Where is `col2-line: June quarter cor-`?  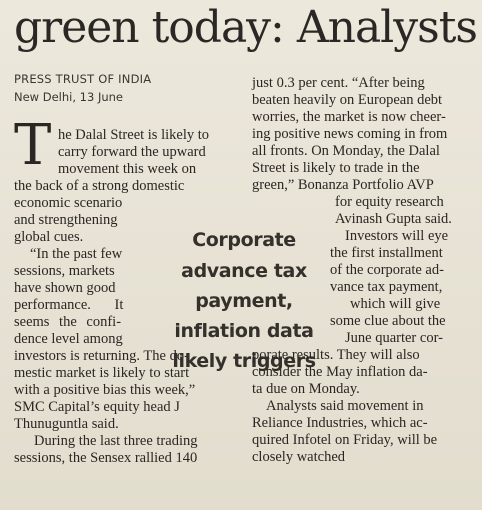
col2-line: June quarter cor- is located at coordinates (394, 338).